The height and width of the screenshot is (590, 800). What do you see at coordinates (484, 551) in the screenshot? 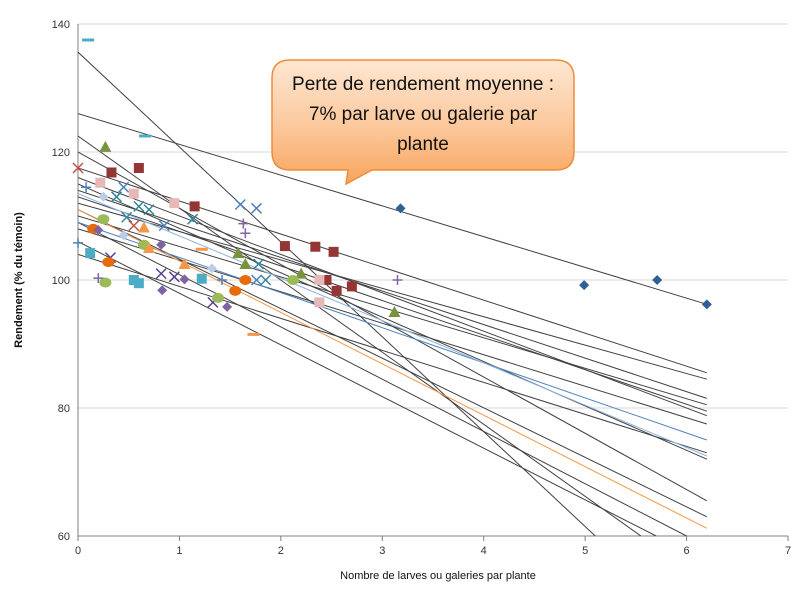
I see `x-tick-label: 4` at bounding box center [484, 551].